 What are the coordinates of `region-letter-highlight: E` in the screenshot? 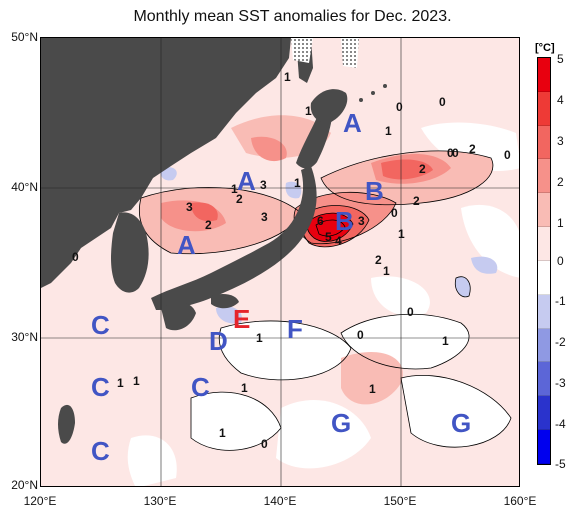 It's located at (242, 319).